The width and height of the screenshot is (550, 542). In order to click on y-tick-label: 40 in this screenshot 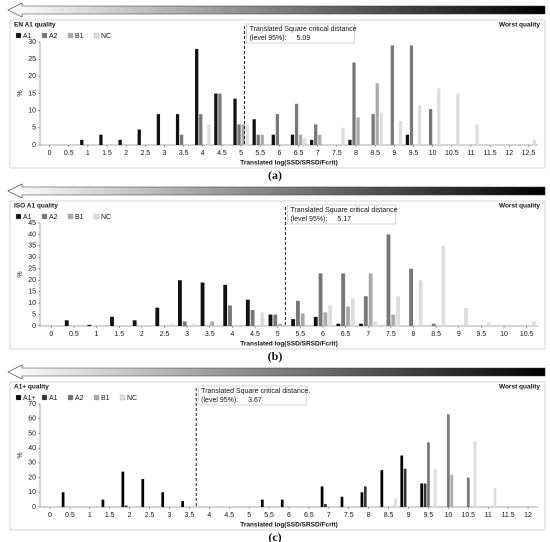, I will do `click(32, 234)`.